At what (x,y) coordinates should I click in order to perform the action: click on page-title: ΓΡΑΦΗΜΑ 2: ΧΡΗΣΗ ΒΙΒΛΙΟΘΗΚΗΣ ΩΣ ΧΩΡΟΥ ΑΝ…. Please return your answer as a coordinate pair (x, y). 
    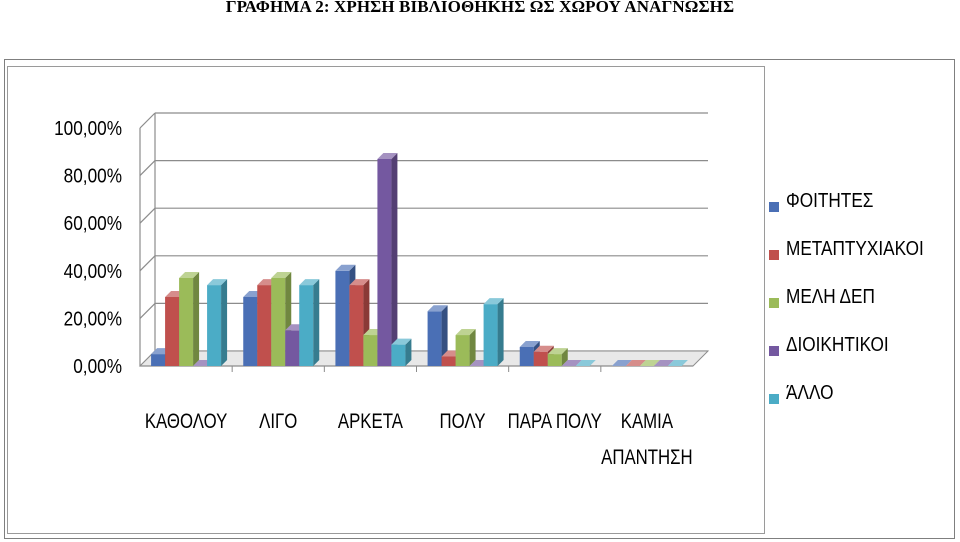
    Looking at the image, I should click on (480, 8).